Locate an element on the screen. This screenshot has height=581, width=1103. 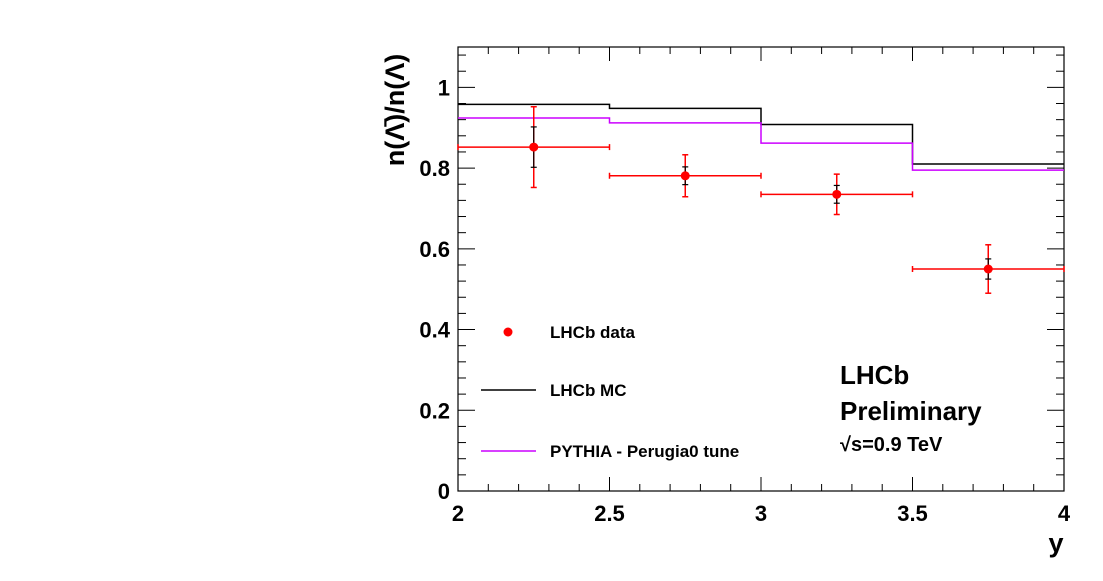
annotation: LHCb Preliminary √s=0.9 TeV is located at coordinates (911, 408).